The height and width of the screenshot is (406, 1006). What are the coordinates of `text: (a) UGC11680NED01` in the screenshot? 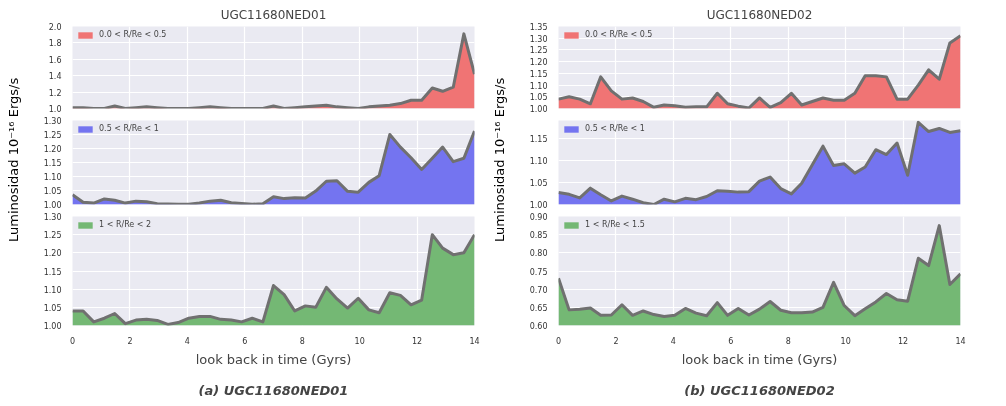 It's located at (273, 390).